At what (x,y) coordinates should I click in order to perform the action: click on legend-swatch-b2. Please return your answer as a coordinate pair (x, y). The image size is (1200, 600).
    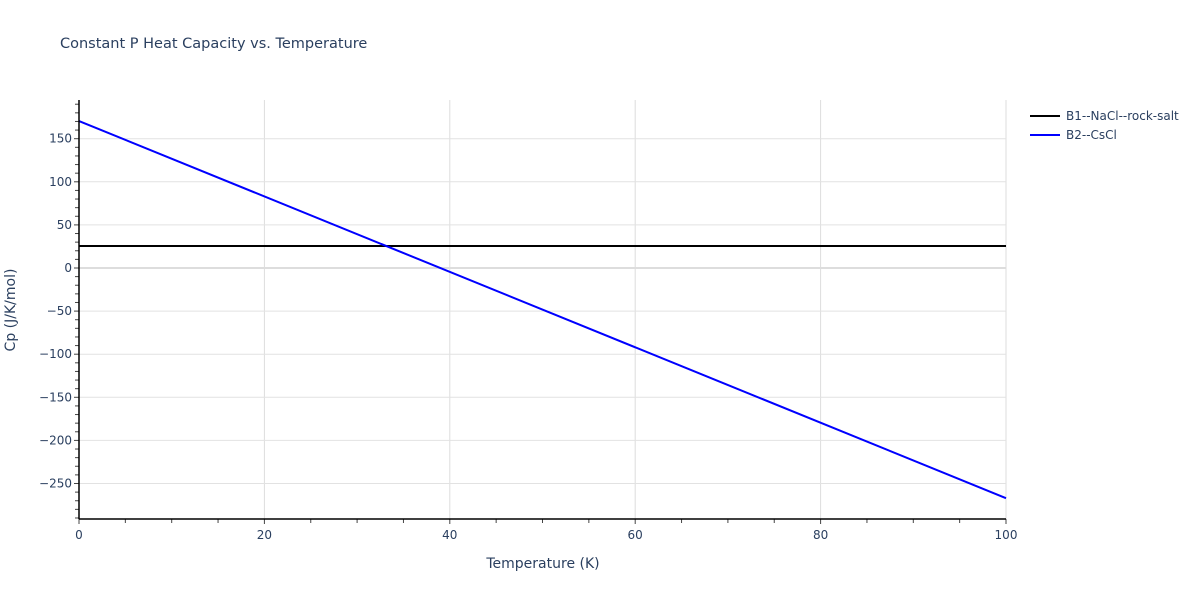
    Looking at the image, I should click on (1045, 134).